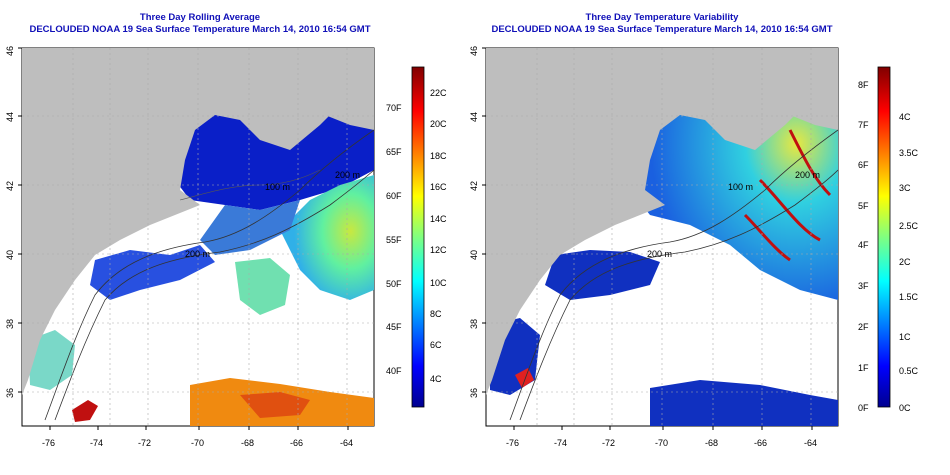 This screenshot has width=950, height=475. I want to click on left-y-tick: 38, so click(10, 324).